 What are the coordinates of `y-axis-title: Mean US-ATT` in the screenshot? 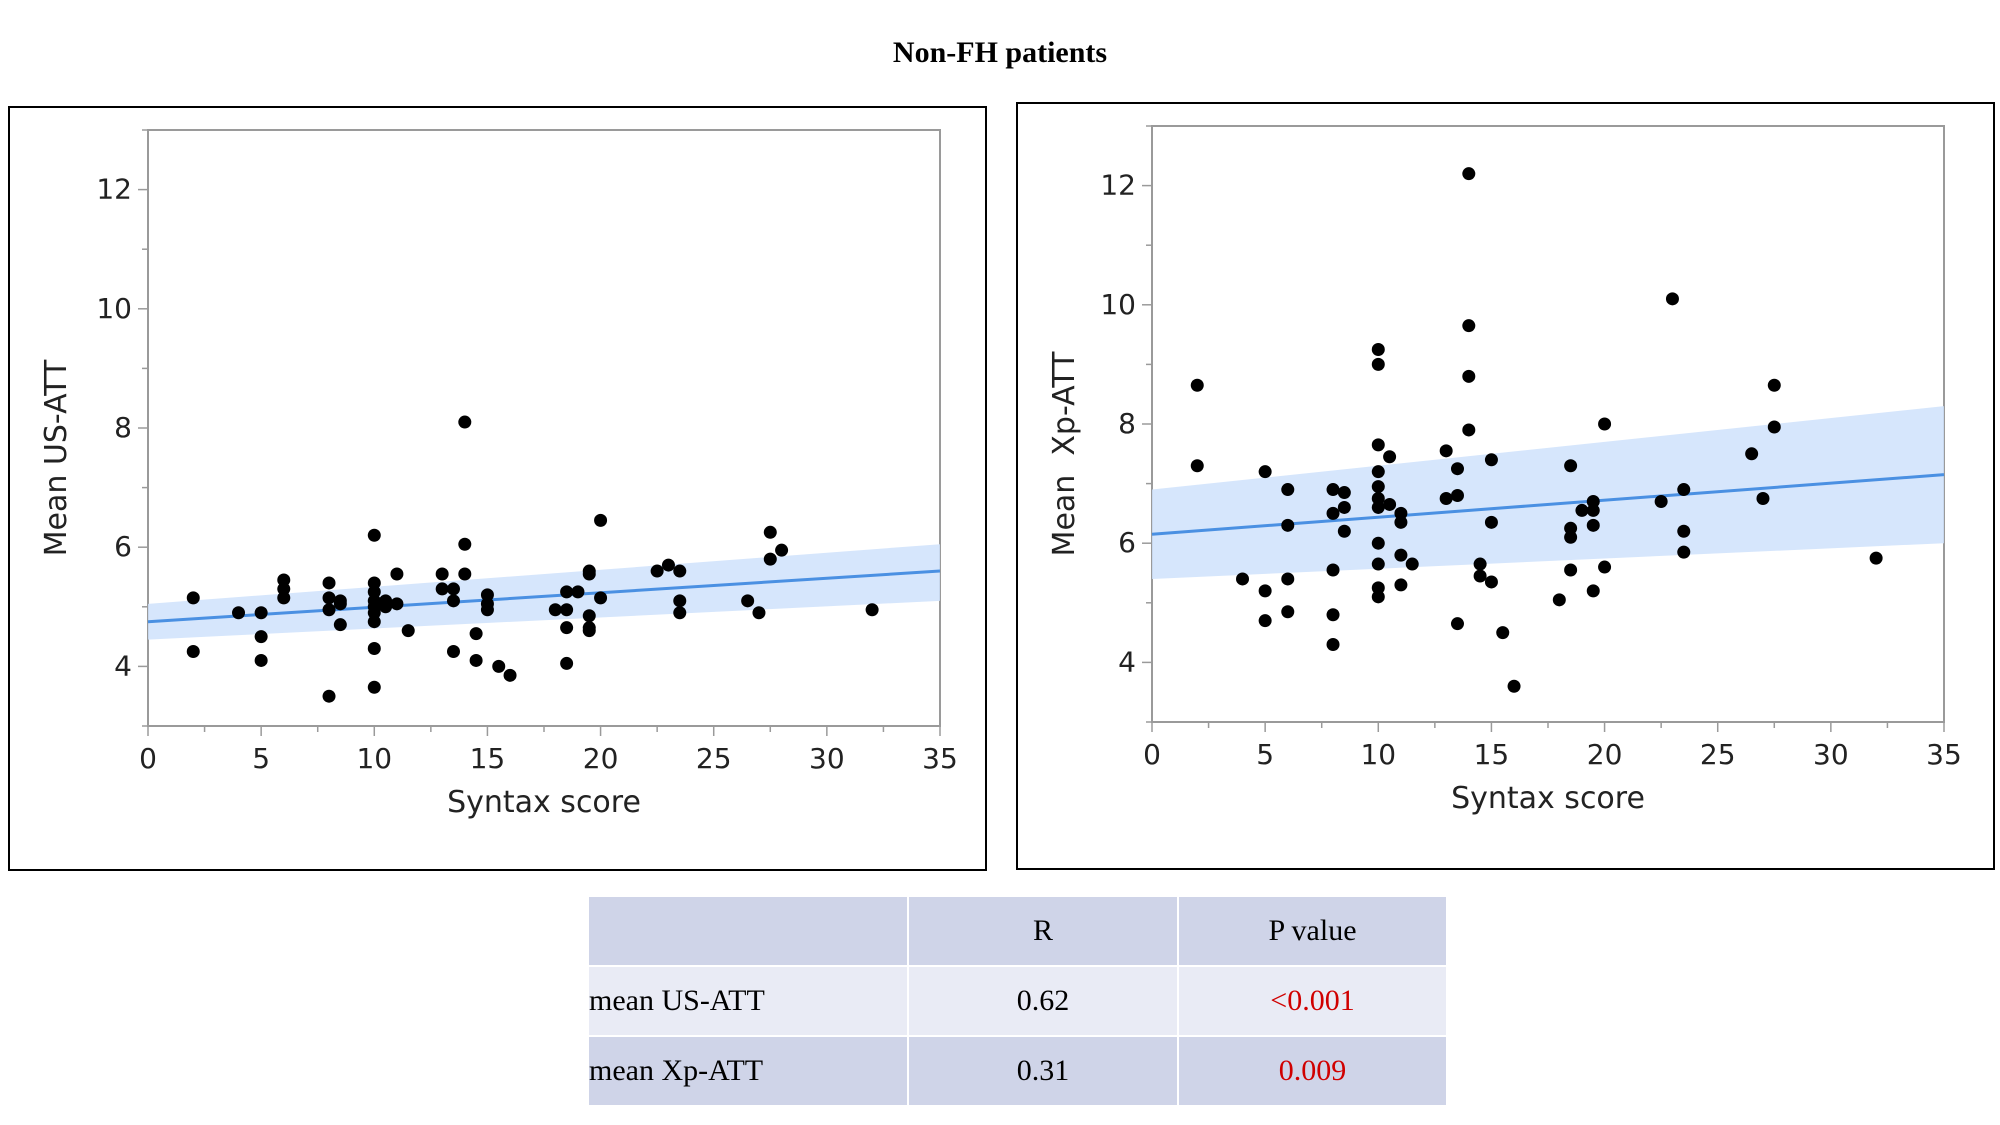 It's located at (56, 457).